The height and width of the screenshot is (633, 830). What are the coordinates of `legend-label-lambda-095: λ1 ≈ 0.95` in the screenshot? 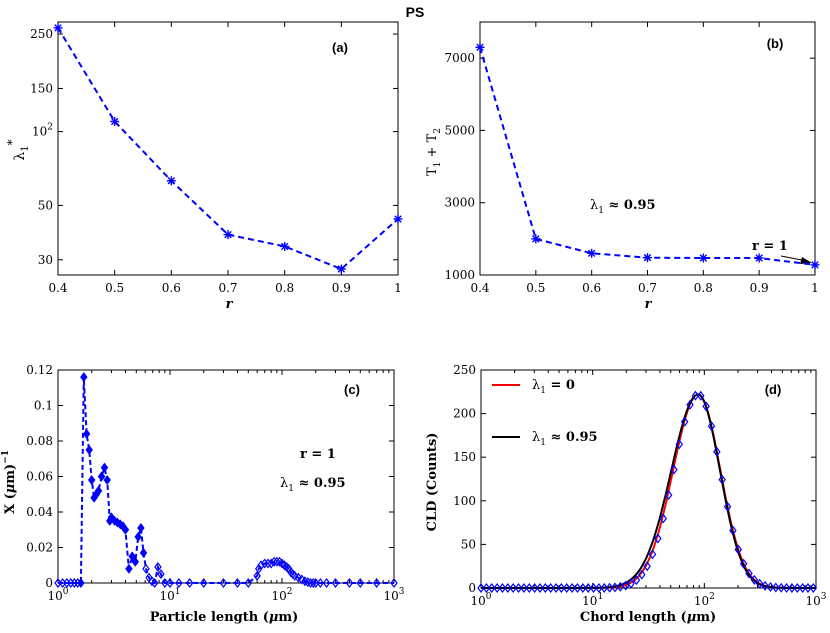 It's located at (565, 439).